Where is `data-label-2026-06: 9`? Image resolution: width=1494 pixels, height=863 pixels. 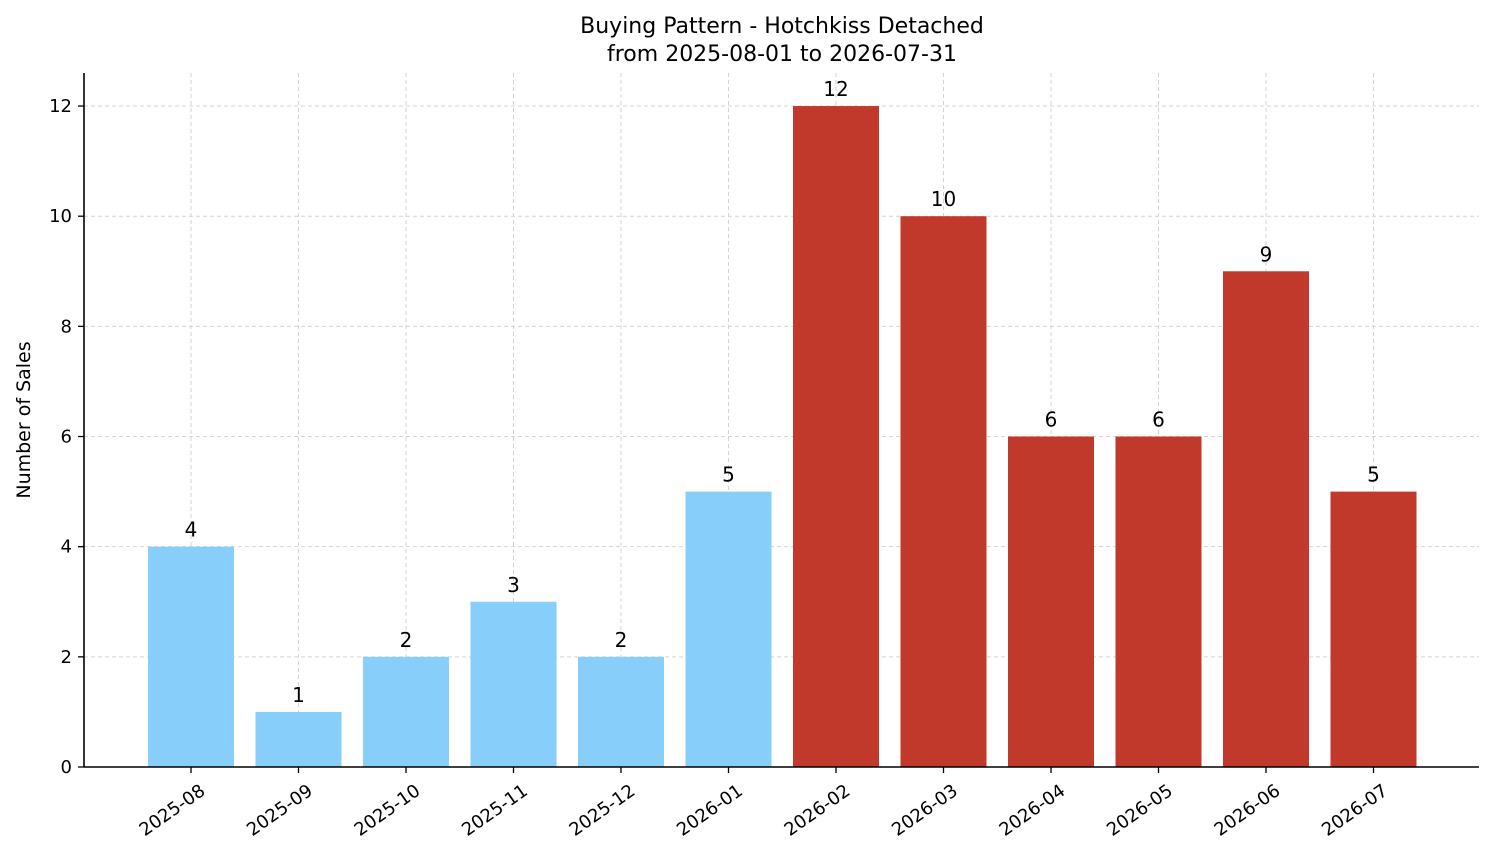
data-label-2026-06: 9 is located at coordinates (1266, 254).